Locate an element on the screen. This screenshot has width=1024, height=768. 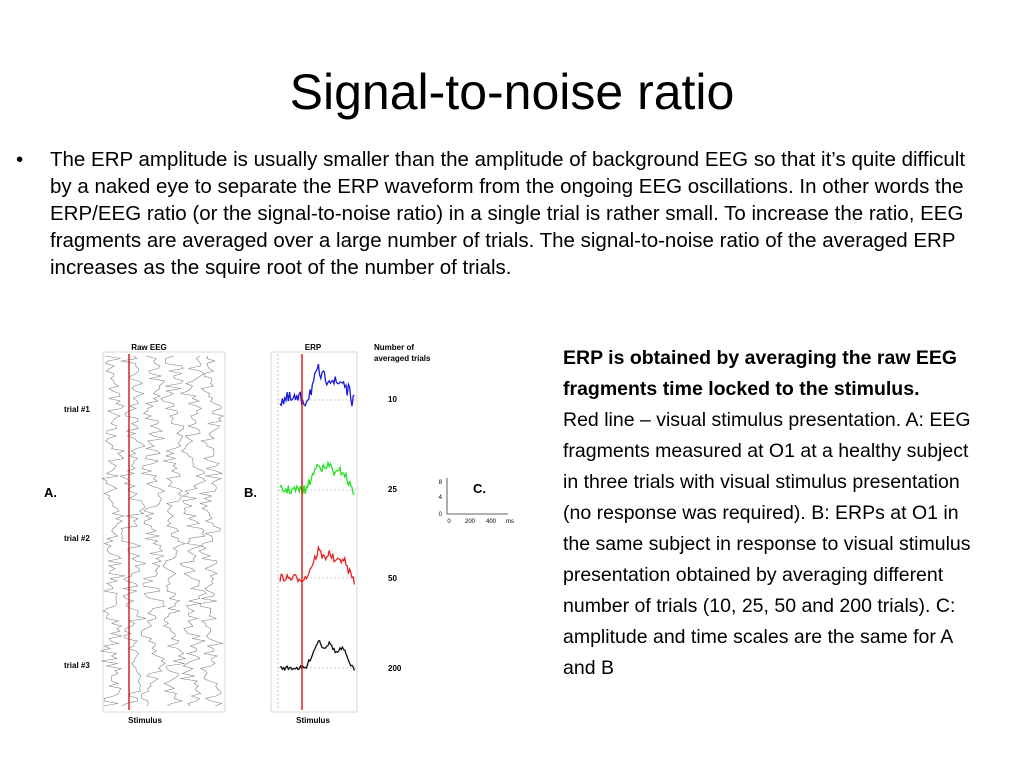
panel-b-count-header-line2: averaged trials is located at coordinates (402, 358).